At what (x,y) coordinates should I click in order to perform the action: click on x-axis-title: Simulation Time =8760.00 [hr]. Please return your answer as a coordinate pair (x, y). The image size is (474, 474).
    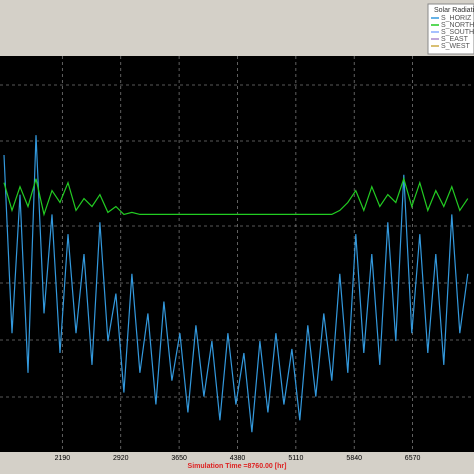
    Looking at the image, I should click on (237, 466).